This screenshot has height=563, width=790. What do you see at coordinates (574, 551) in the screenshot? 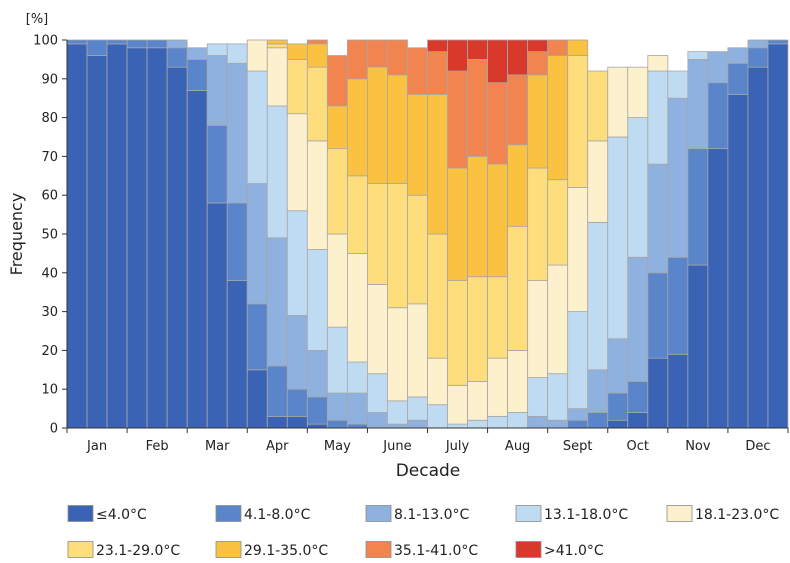
I see `legend-label: >41.0°C` at bounding box center [574, 551].